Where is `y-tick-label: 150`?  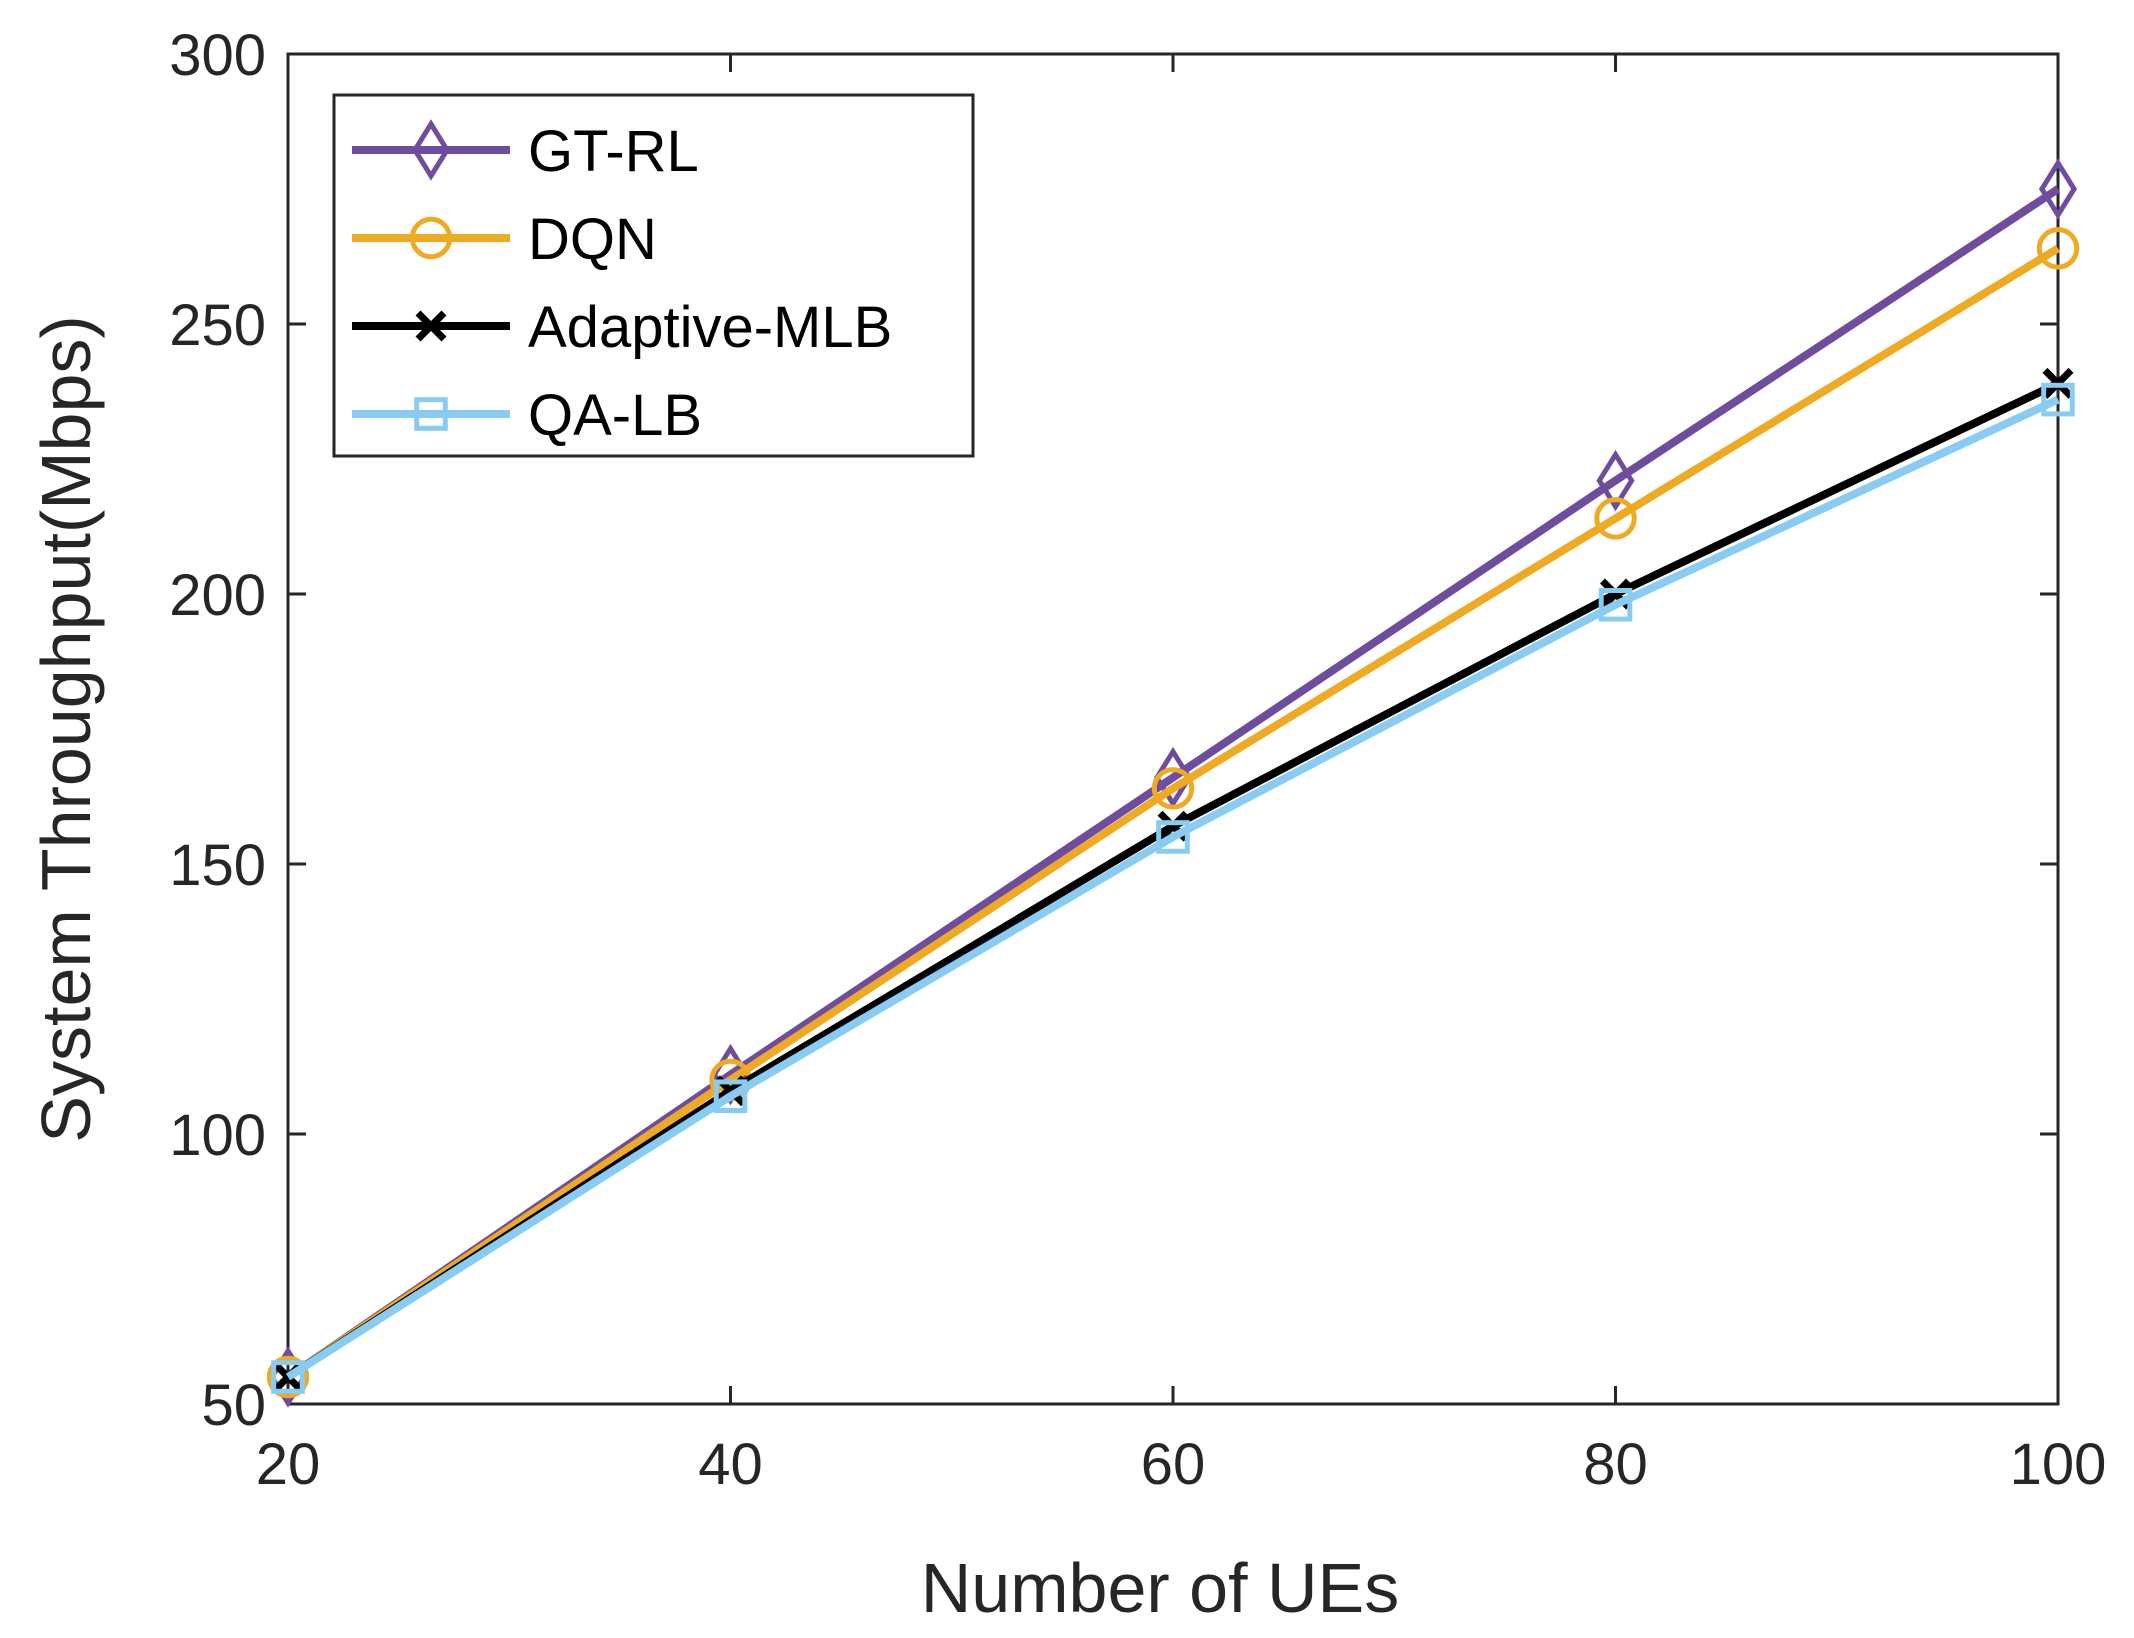
y-tick-label: 150 is located at coordinates (217, 865).